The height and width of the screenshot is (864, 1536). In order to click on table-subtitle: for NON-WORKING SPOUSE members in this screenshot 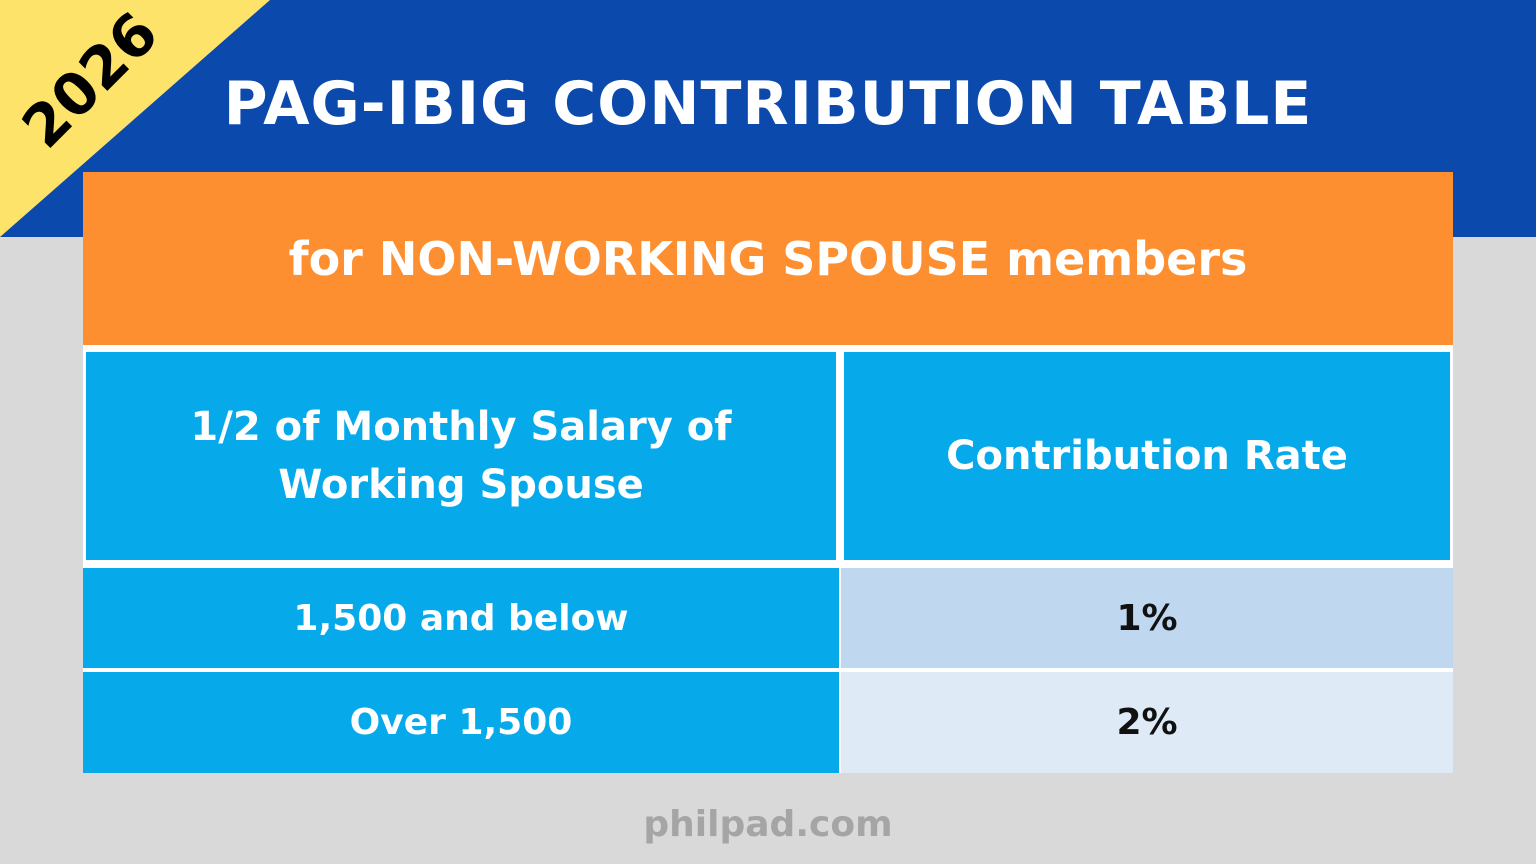, I will do `click(768, 258)`.